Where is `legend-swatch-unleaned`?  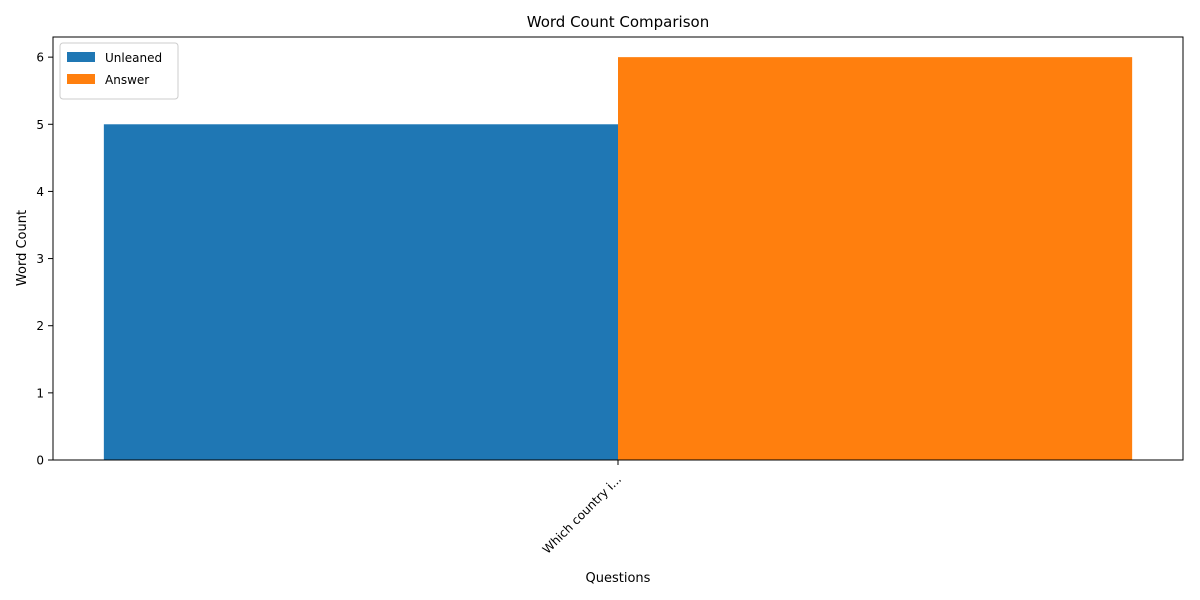 legend-swatch-unleaned is located at coordinates (81, 57).